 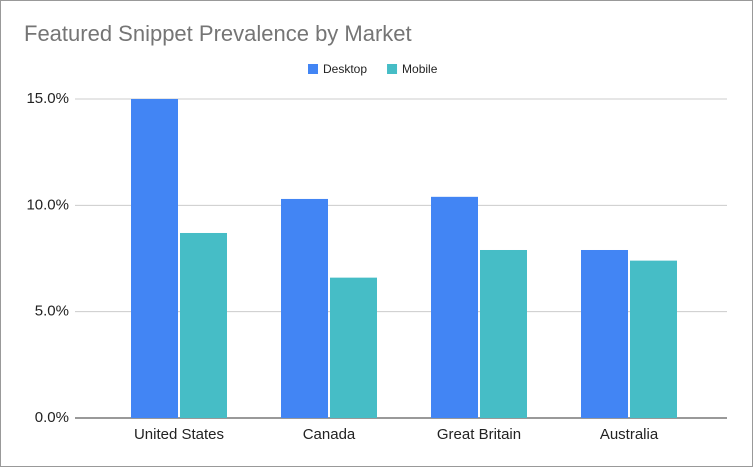 What do you see at coordinates (420, 69) in the screenshot?
I see `legend-label: Mobile` at bounding box center [420, 69].